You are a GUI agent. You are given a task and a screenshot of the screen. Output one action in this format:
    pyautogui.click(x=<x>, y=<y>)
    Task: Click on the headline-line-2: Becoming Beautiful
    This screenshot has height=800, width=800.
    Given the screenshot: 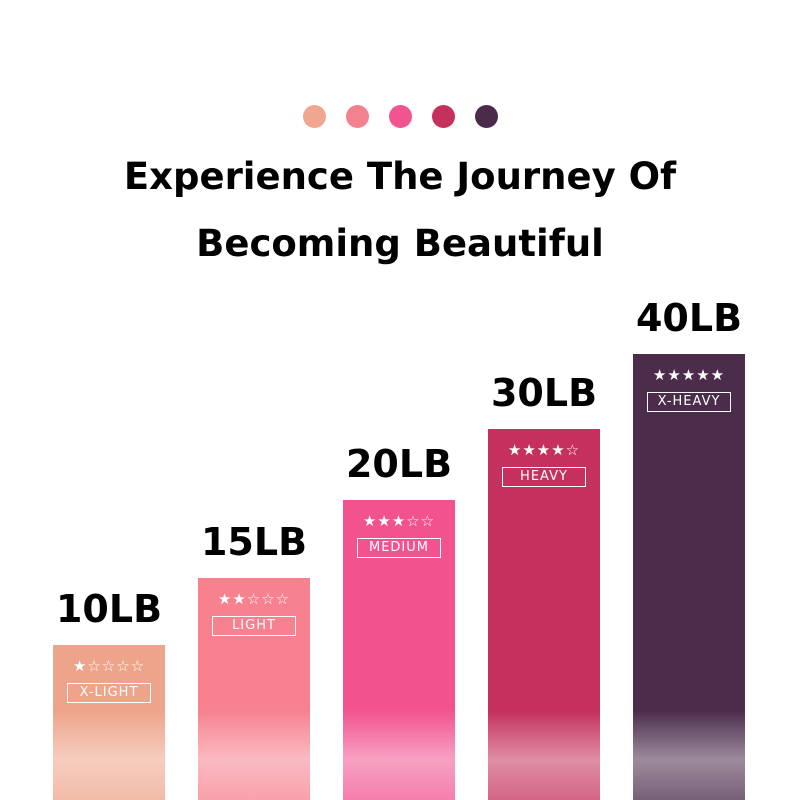 What is the action you would take?
    pyautogui.click(x=400, y=243)
    